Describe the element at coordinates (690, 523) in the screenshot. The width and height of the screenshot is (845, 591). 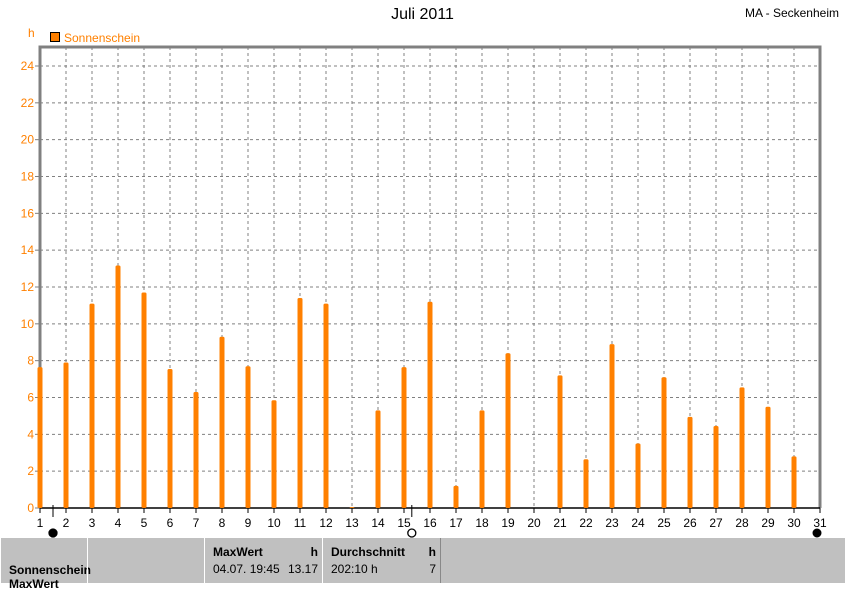
I see `x-tick-label: 26` at that location.